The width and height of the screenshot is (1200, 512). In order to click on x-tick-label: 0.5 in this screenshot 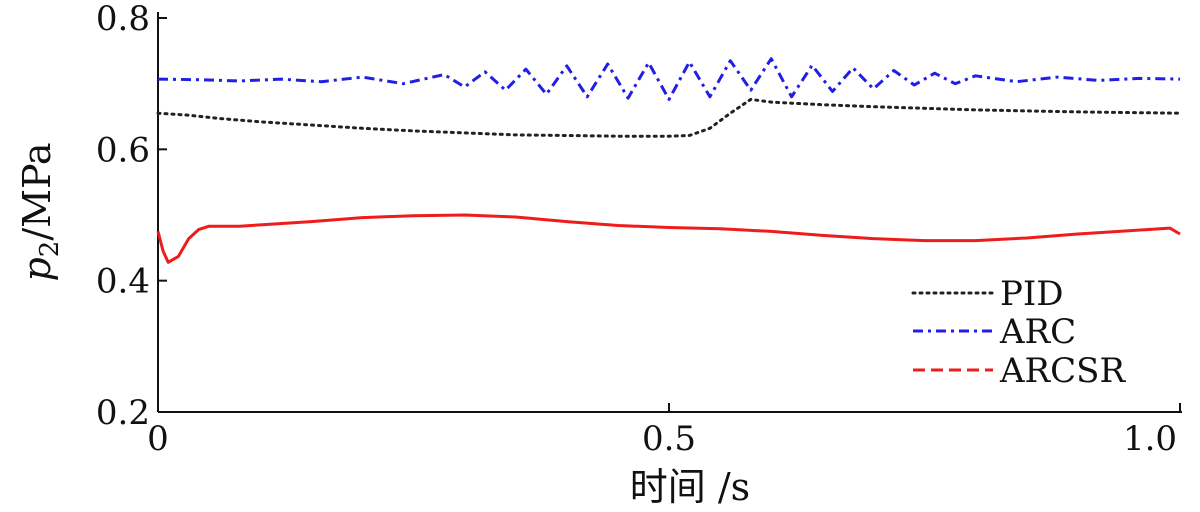, I will do `click(669, 439)`.